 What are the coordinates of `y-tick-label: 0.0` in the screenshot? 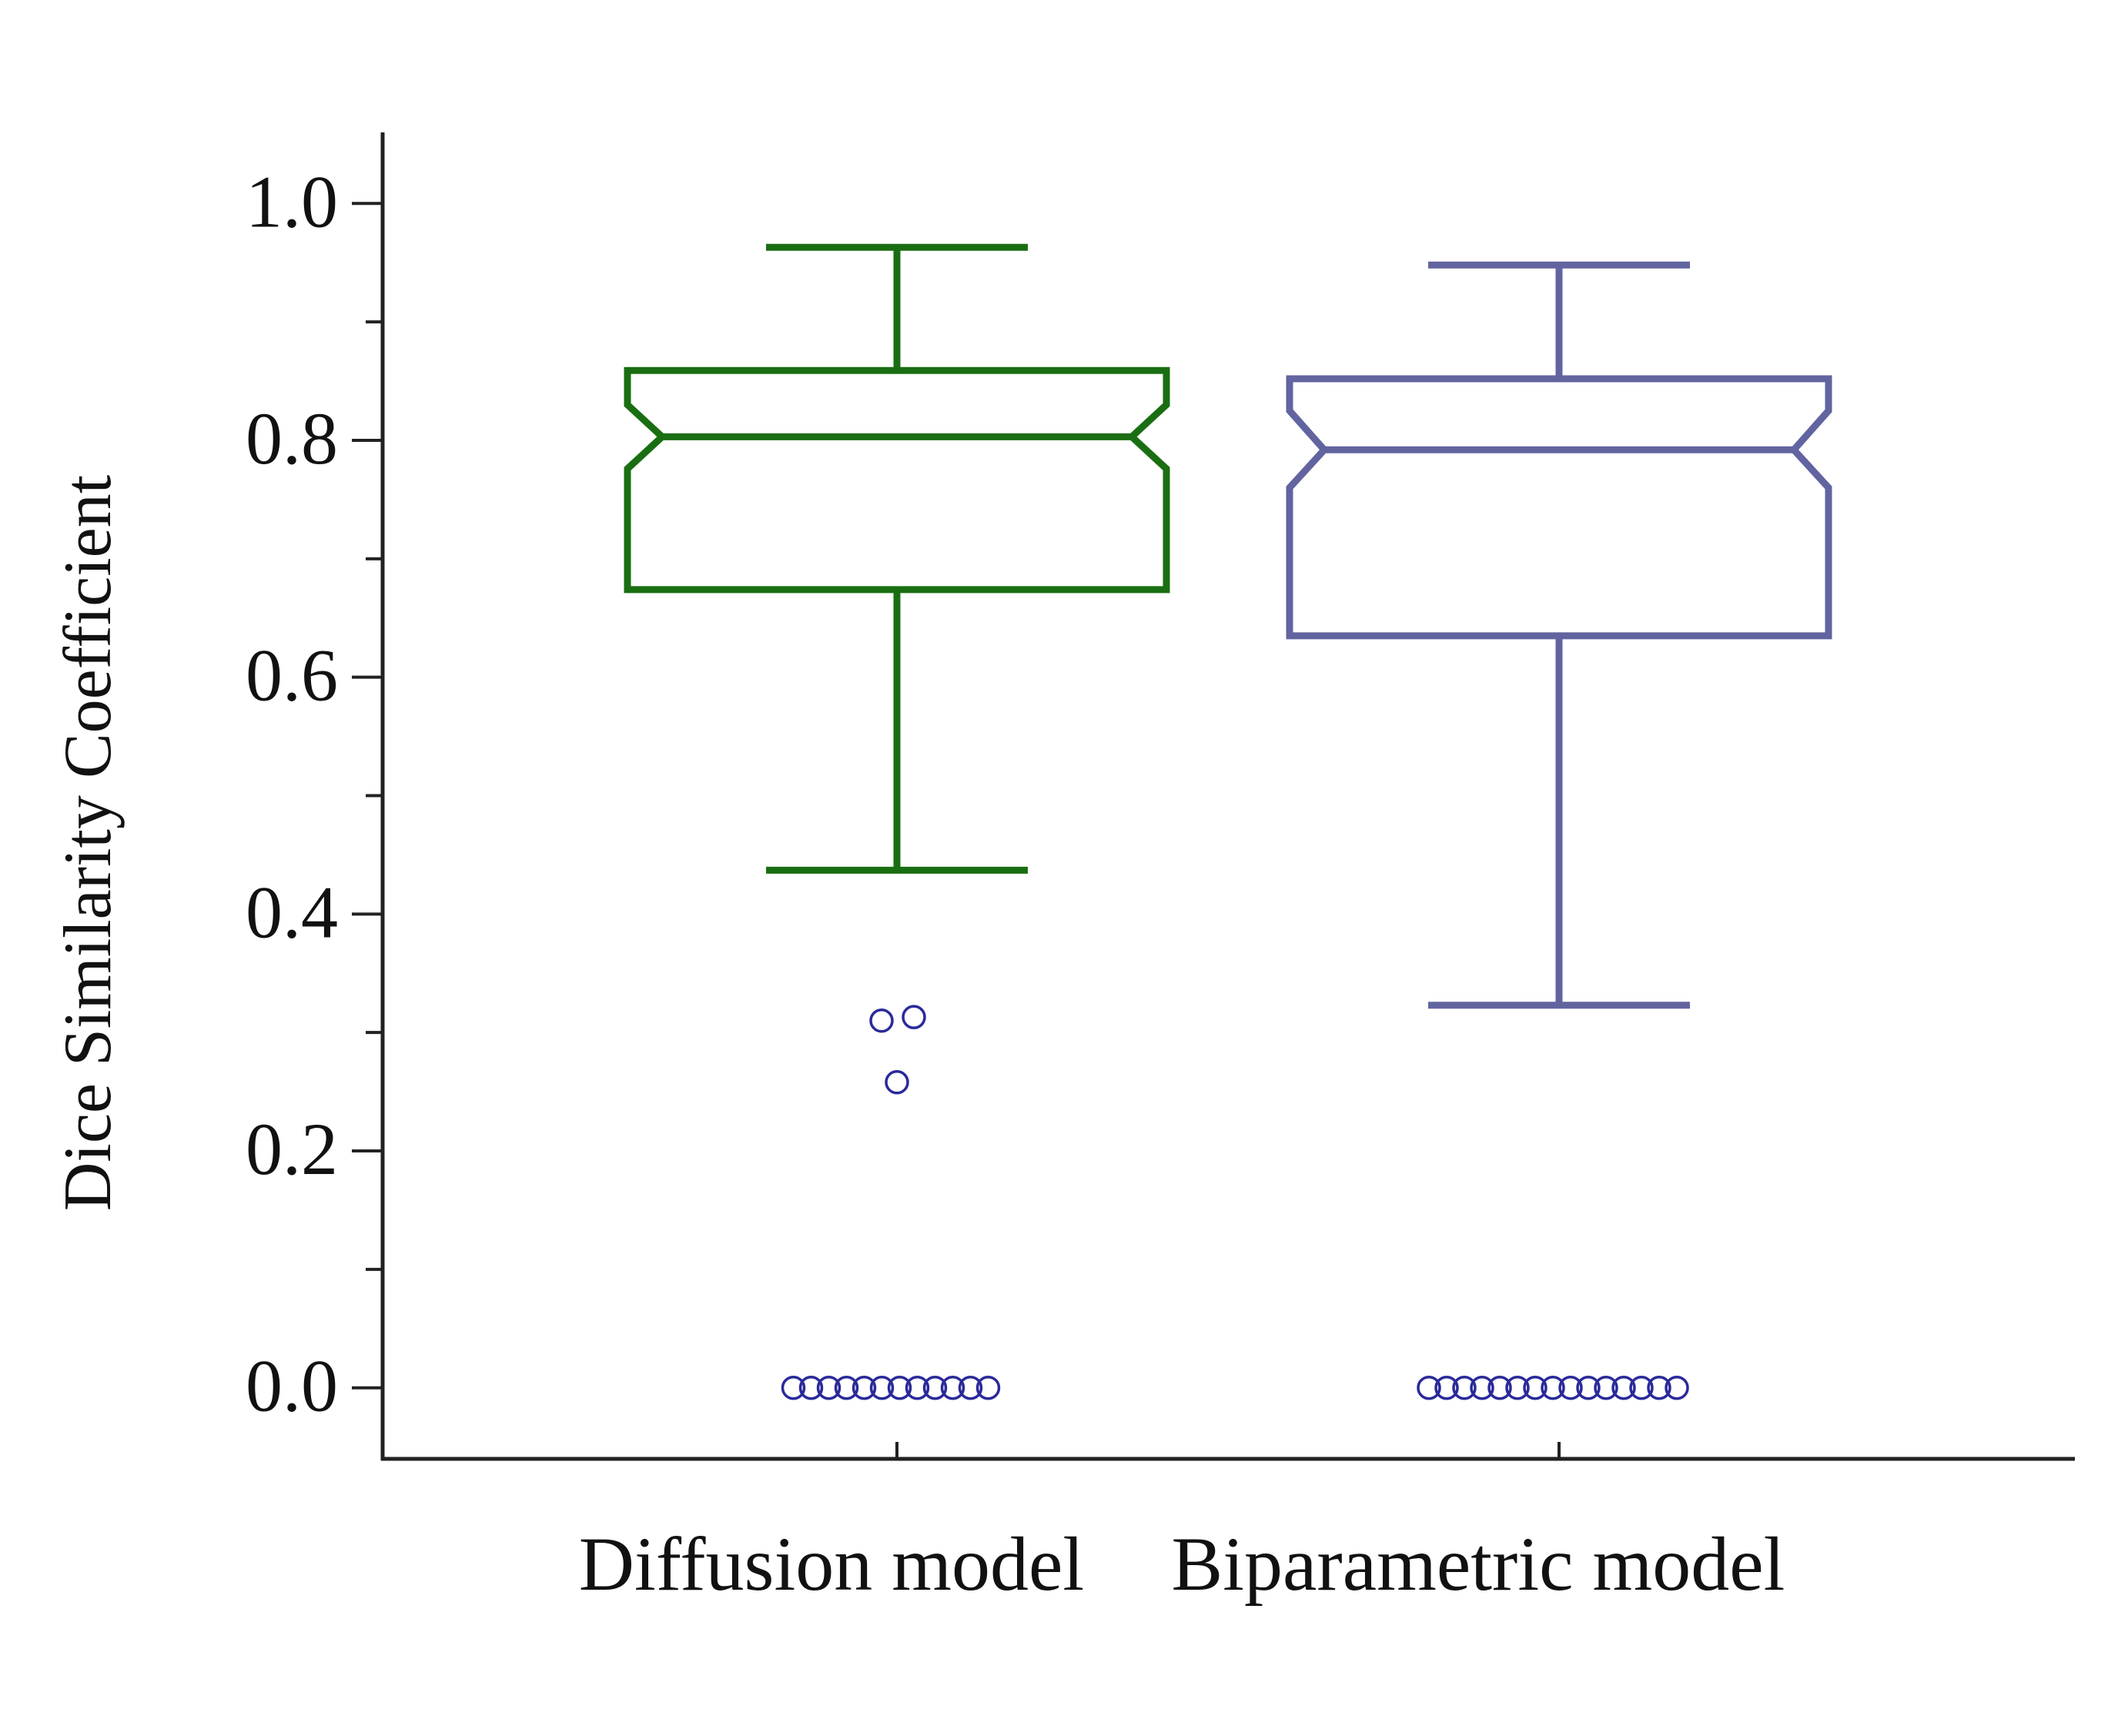 It's located at (292, 1386).